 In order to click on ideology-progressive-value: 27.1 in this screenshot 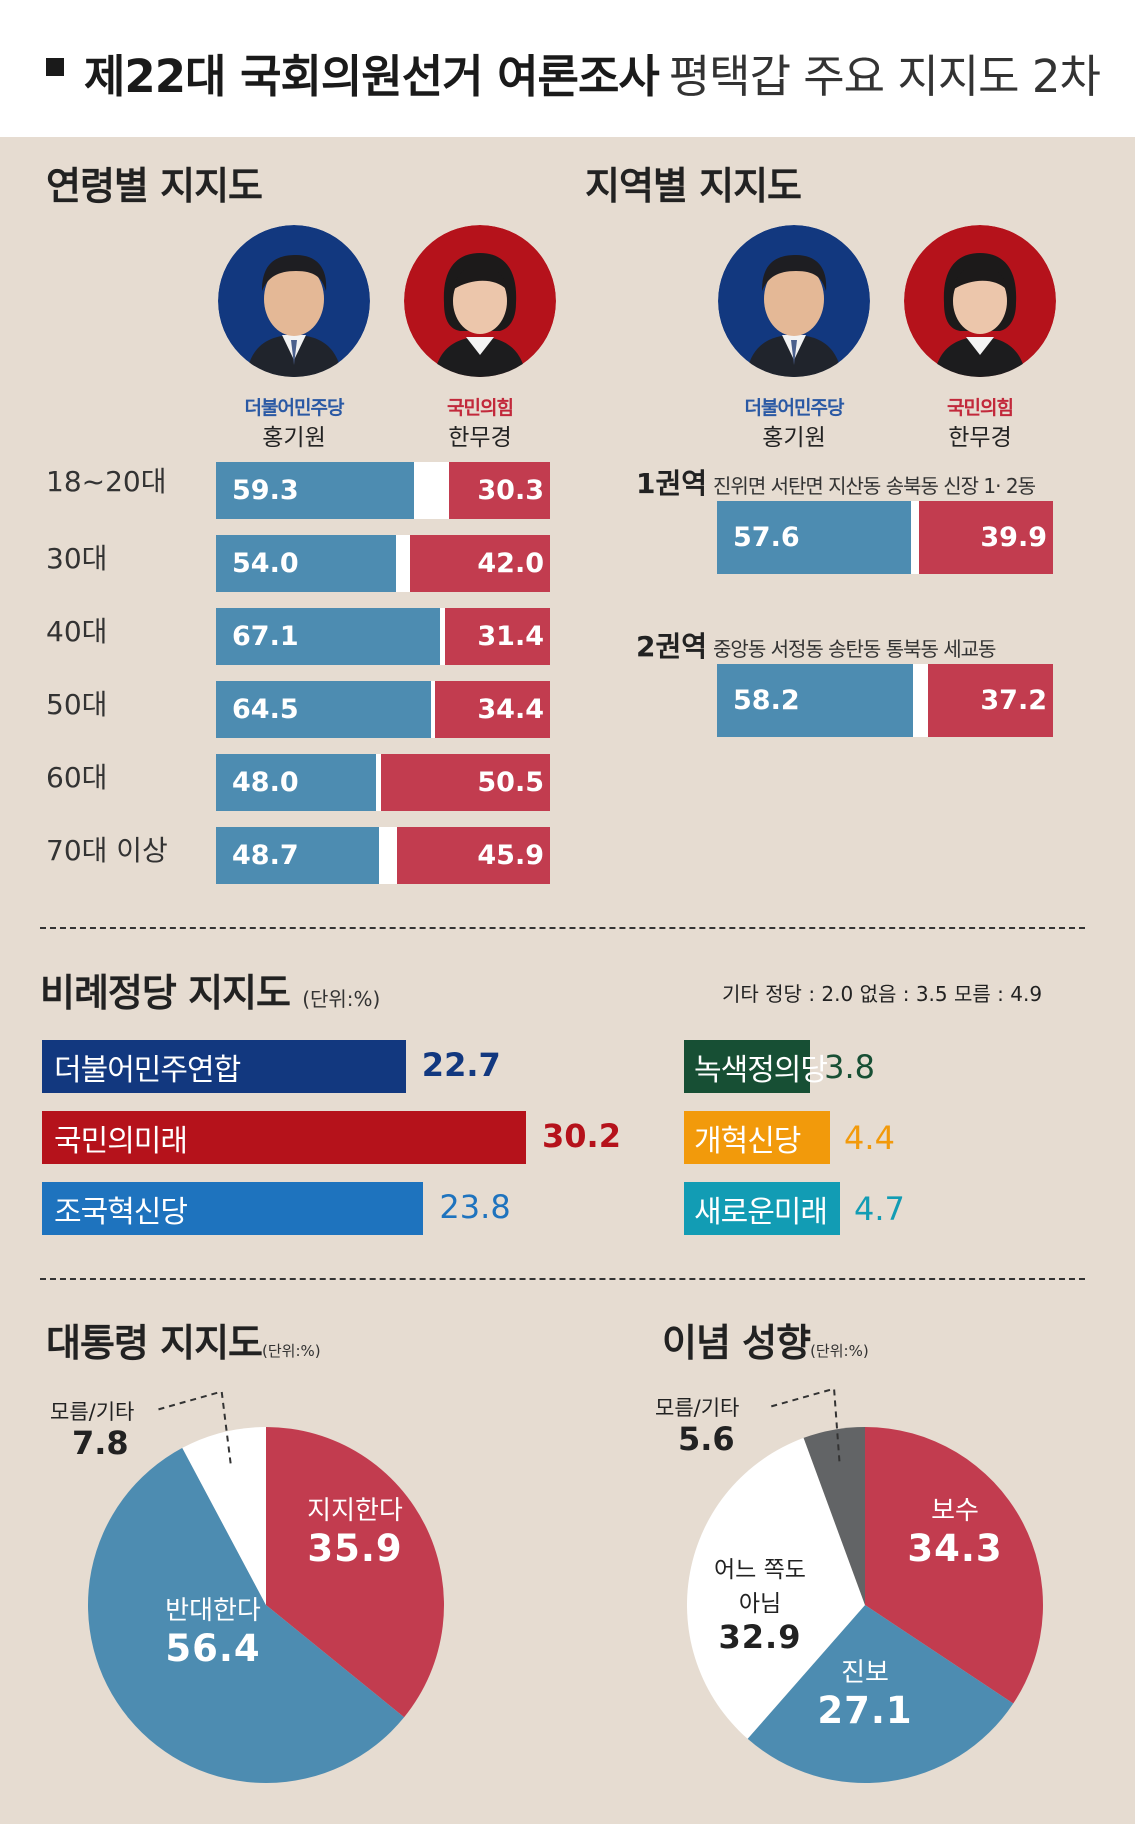, I will do `click(865, 1710)`.